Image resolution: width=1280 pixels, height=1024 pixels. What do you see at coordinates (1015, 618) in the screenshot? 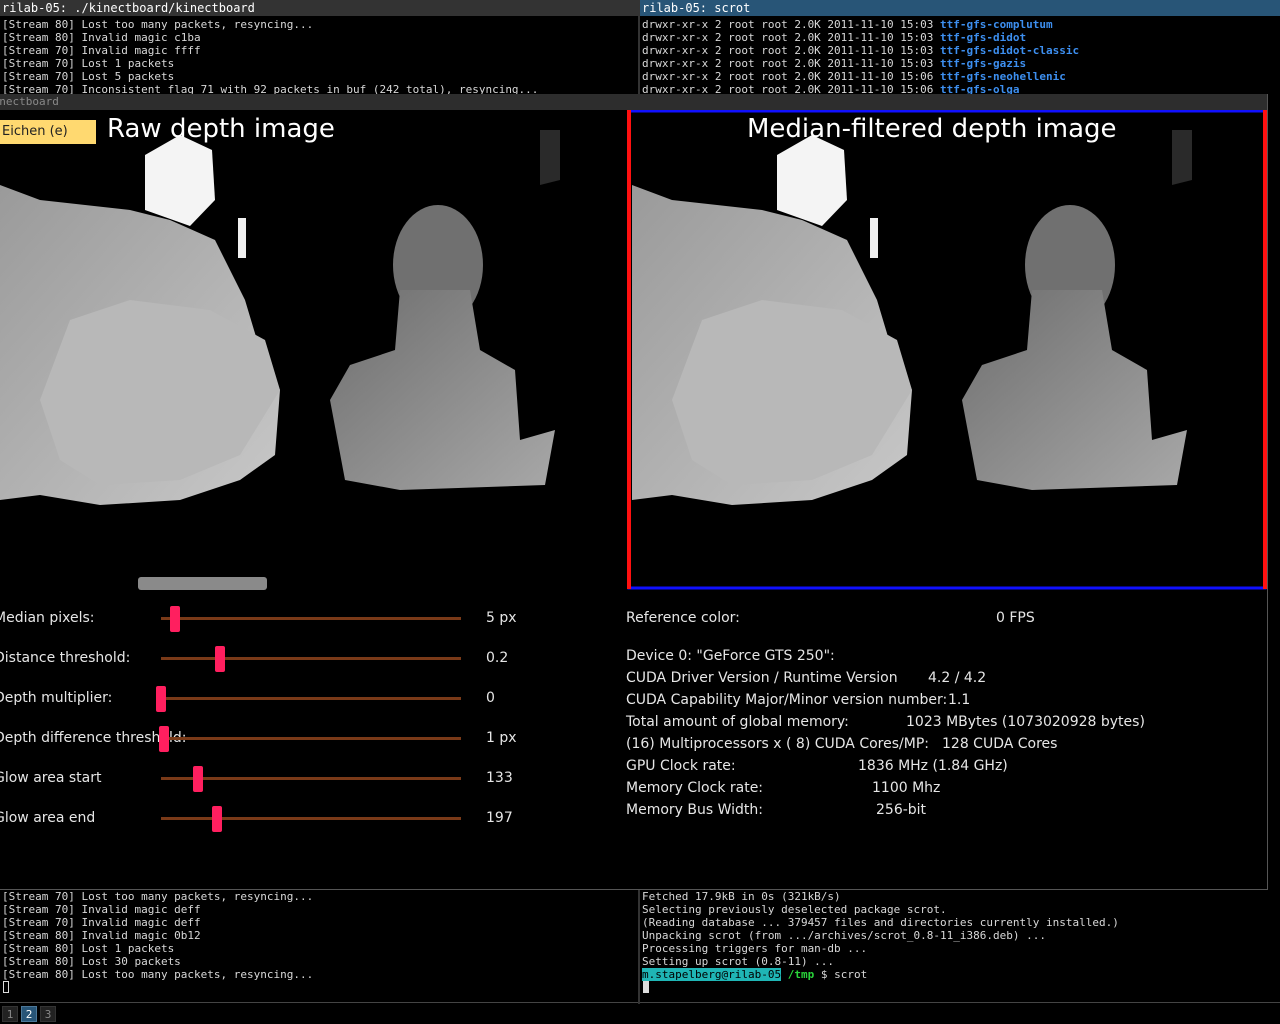
I see `fps: 0 FPS` at bounding box center [1015, 618].